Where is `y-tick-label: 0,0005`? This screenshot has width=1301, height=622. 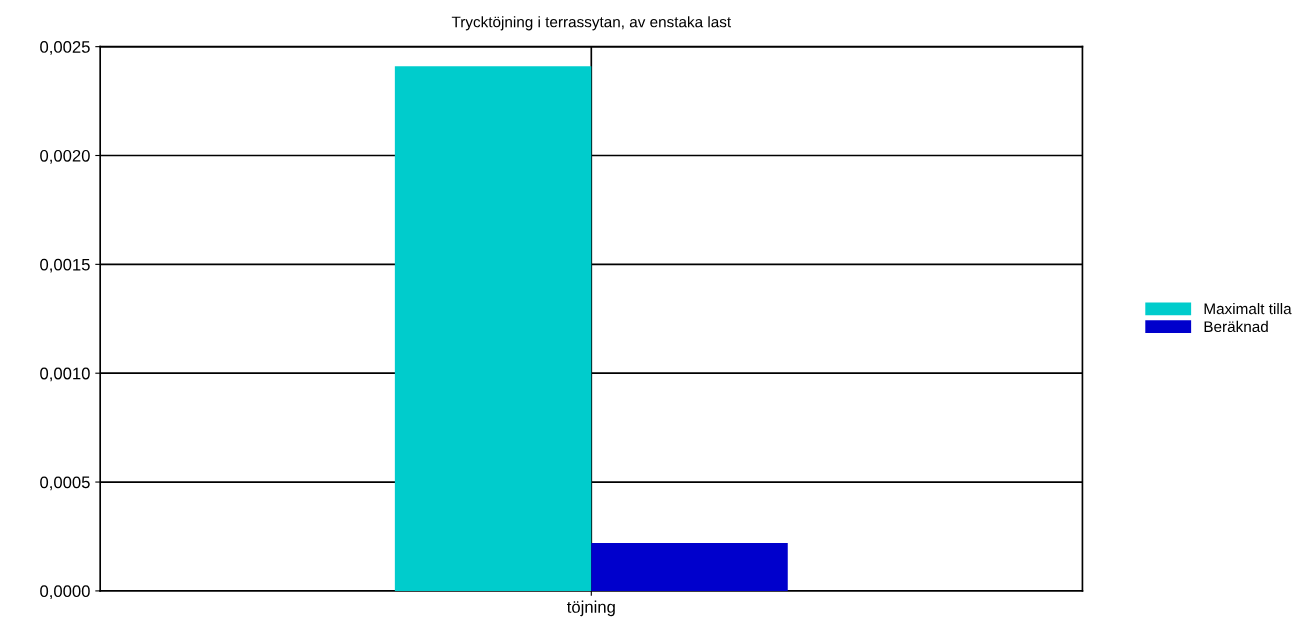 y-tick-label: 0,0005 is located at coordinates (65, 483).